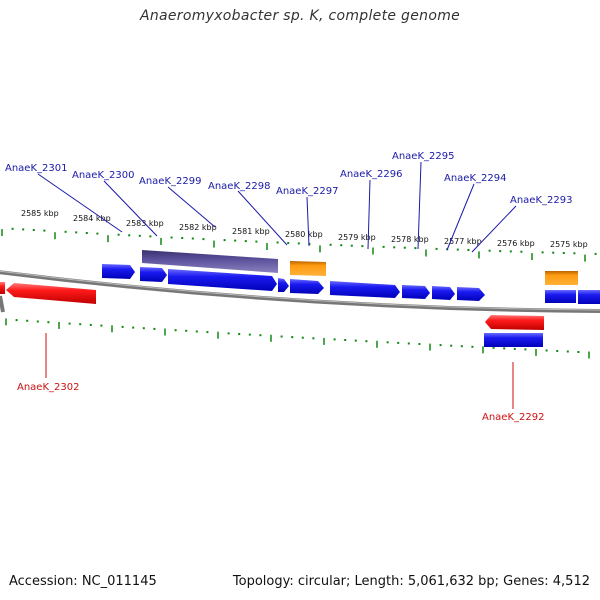 Image resolution: width=600 pixels, height=600 pixels. What do you see at coordinates (251, 231) in the screenshot?
I see `scale-tick-label: 2581 kbp` at bounding box center [251, 231].